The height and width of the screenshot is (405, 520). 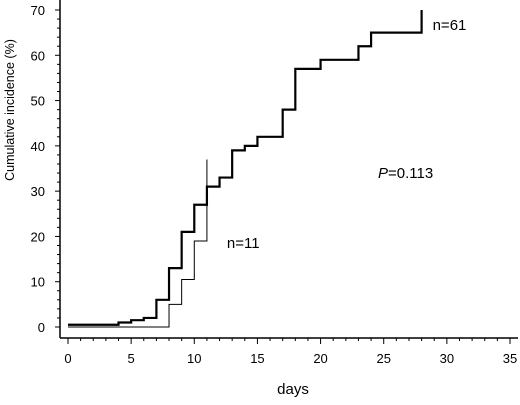 What do you see at coordinates (41, 327) in the screenshot?
I see `y-tick-label: 0` at bounding box center [41, 327].